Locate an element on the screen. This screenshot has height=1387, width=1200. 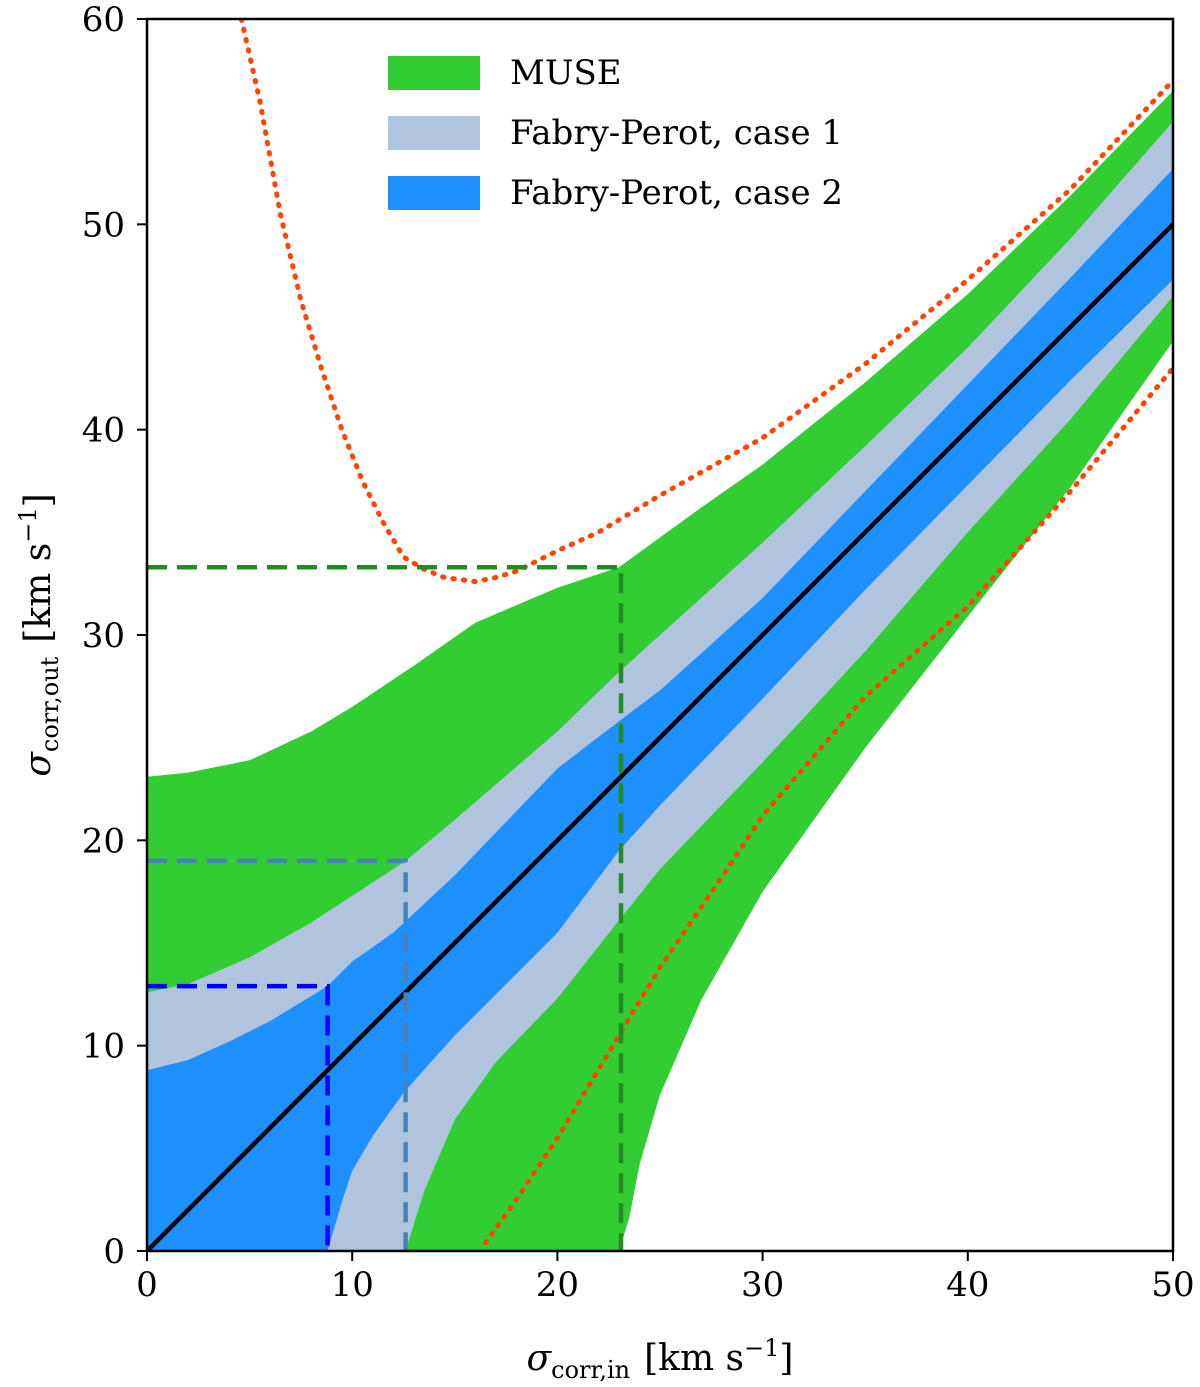
legend-label-1: MUSE is located at coordinates (566, 73).